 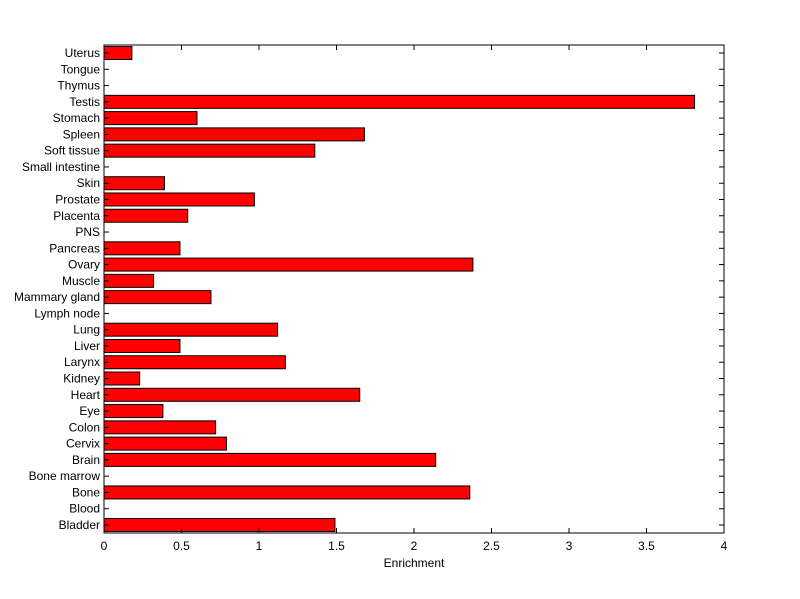 What do you see at coordinates (104, 546) in the screenshot?
I see `x-tick-label: 0` at bounding box center [104, 546].